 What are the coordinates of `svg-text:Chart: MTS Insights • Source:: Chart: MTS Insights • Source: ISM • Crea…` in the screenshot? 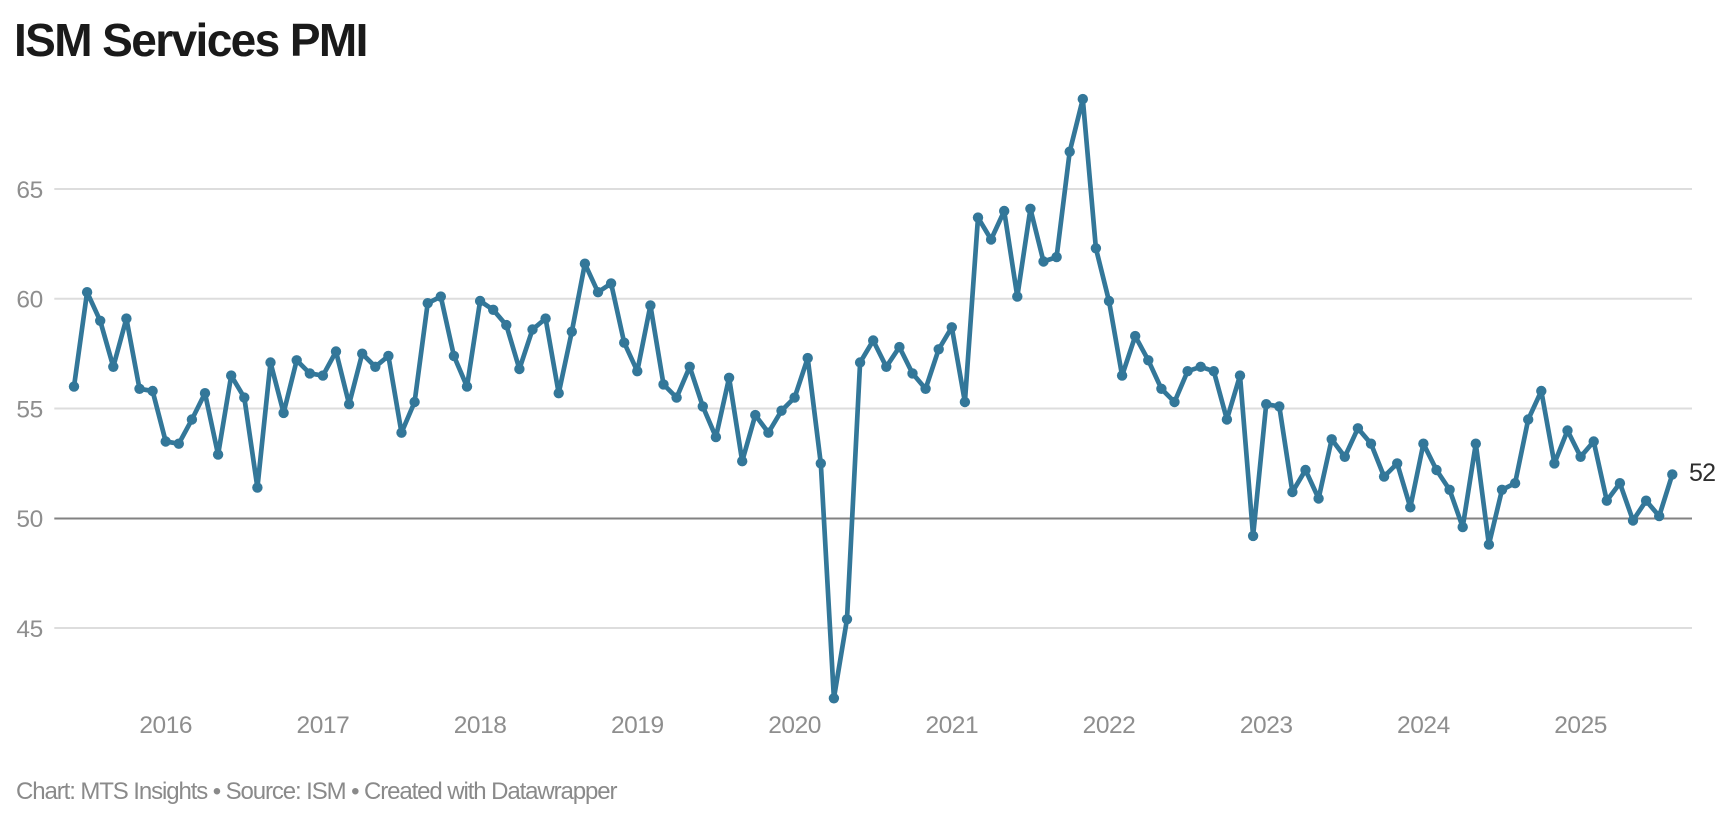 It's located at (316, 791).